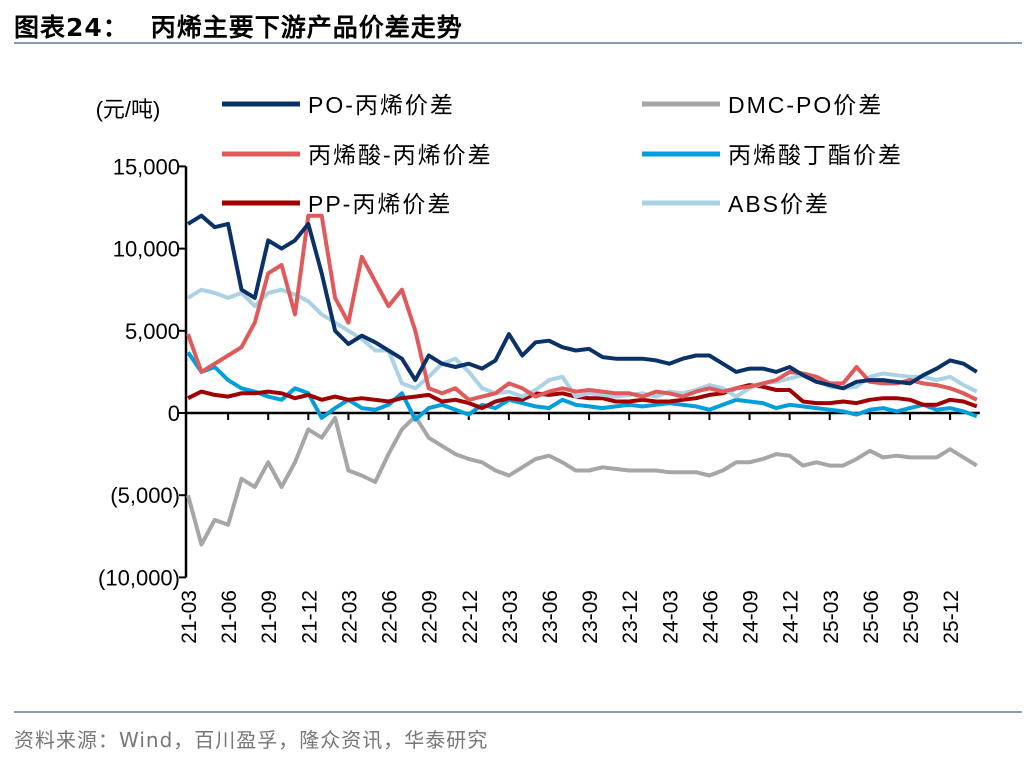 The width and height of the screenshot is (1036, 764). Describe the element at coordinates (390, 617) in the screenshot. I see `x-tick-label: 22-06` at that location.